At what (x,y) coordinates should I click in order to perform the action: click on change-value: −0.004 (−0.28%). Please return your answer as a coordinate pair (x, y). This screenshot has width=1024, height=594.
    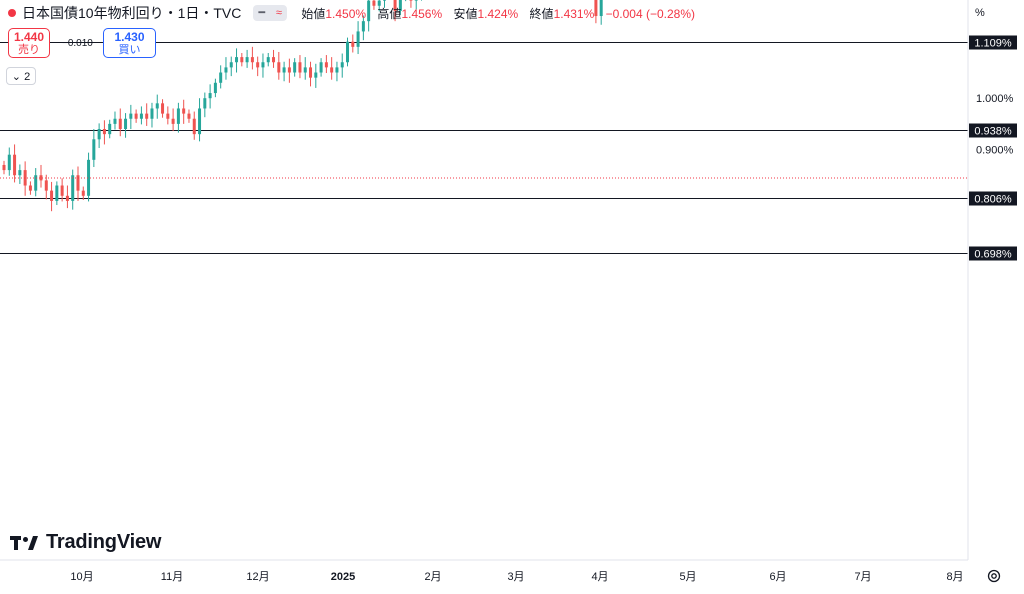
    Looking at the image, I should click on (650, 13).